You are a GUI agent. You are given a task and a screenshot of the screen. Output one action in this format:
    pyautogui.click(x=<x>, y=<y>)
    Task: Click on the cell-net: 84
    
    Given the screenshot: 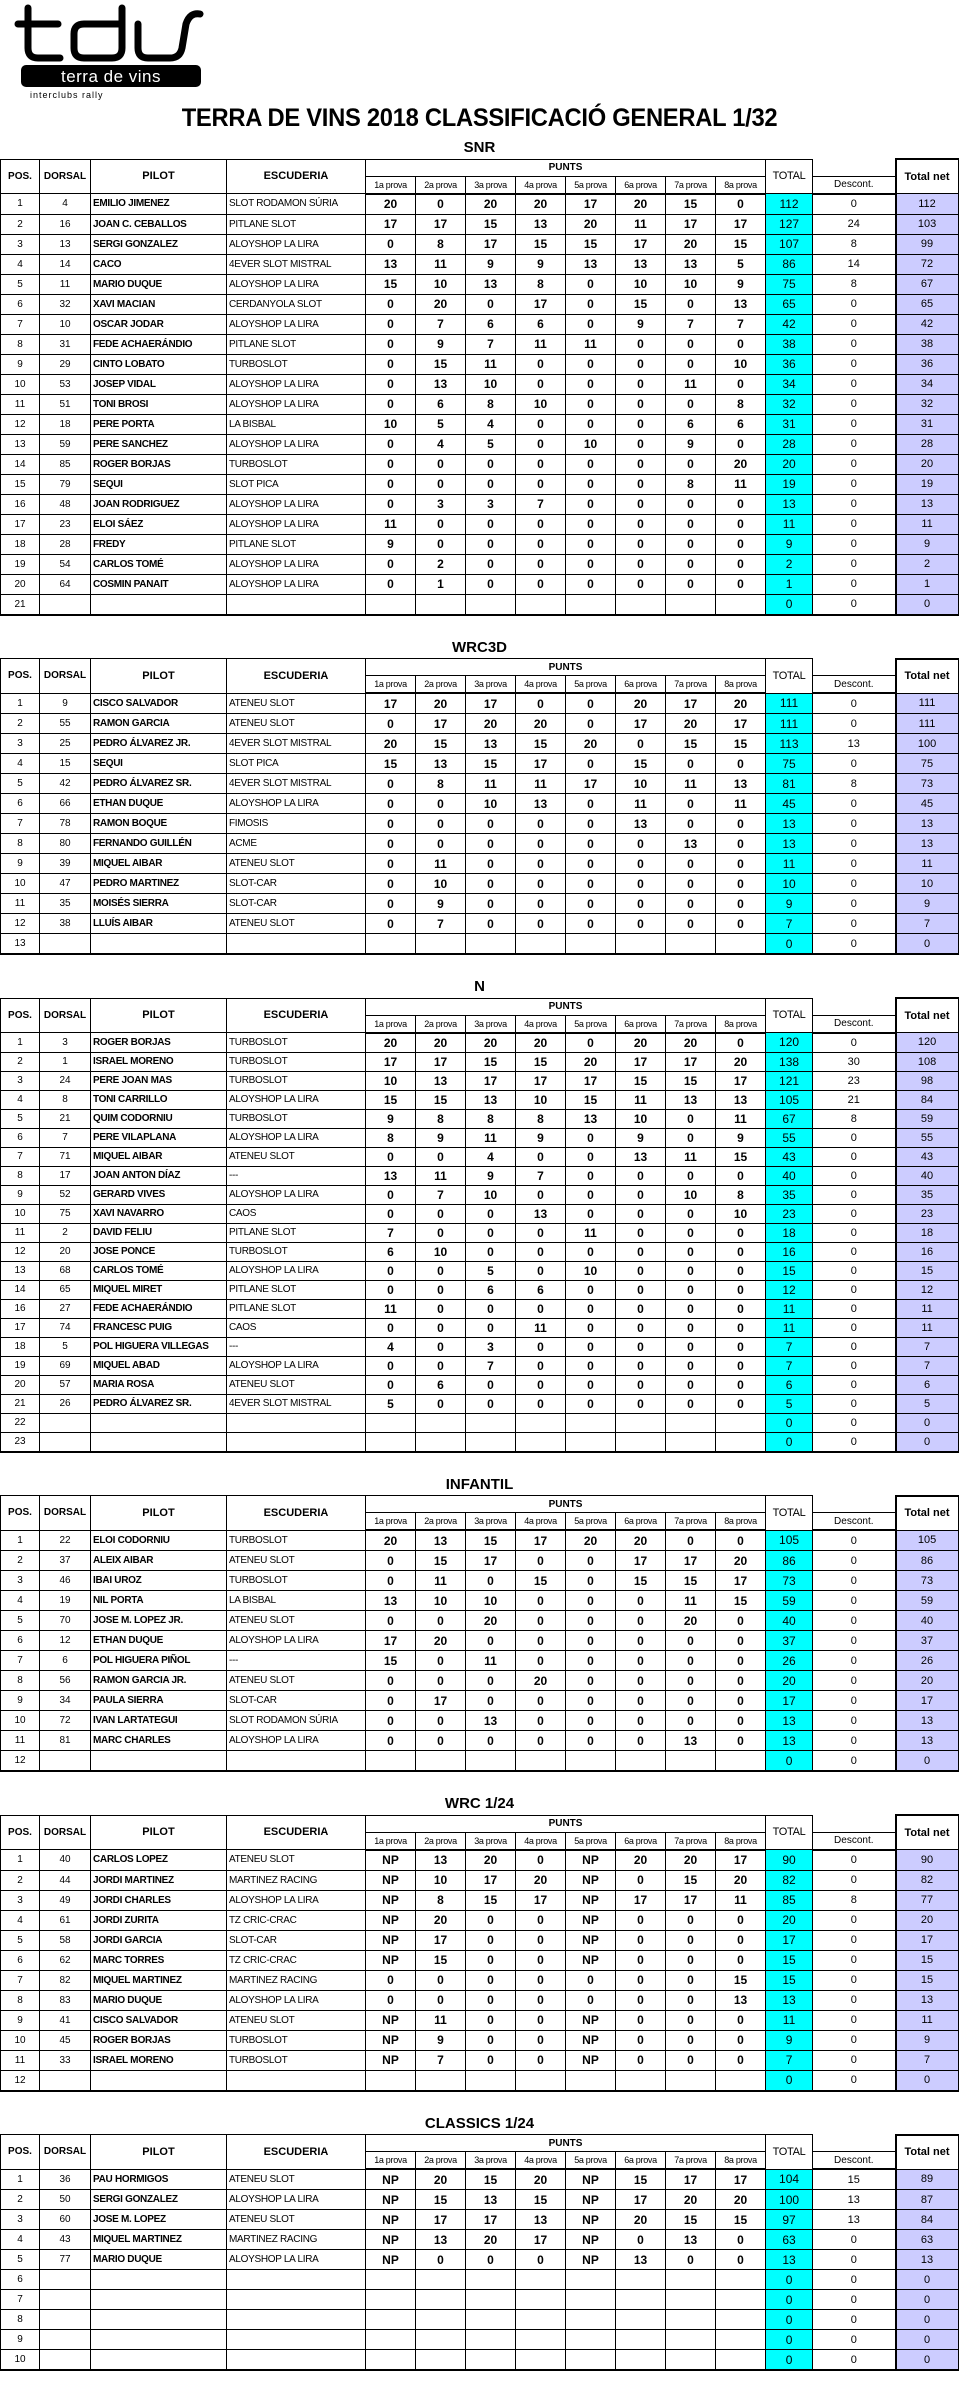 What is the action you would take?
    pyautogui.click(x=927, y=1099)
    